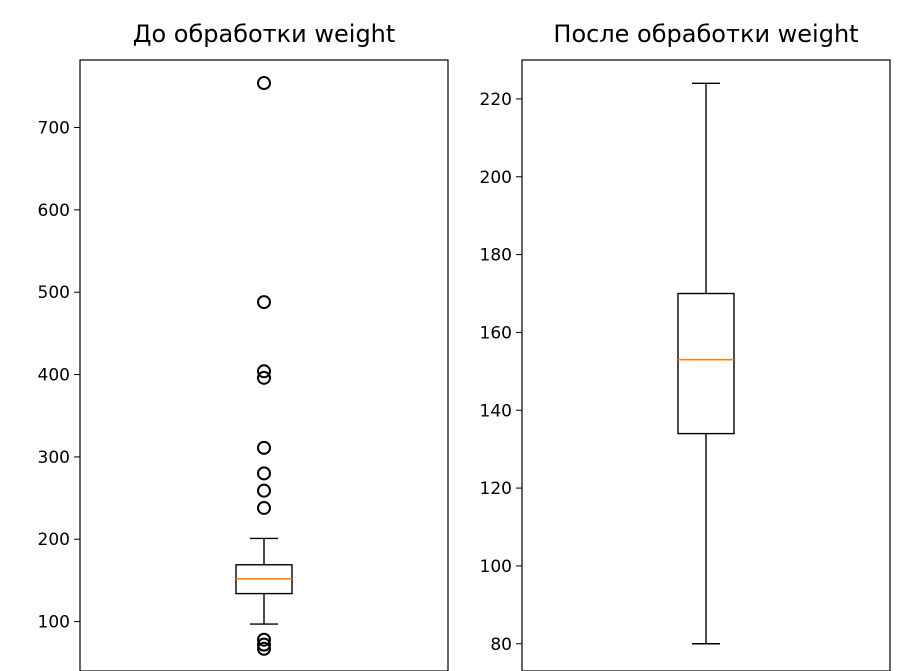  What do you see at coordinates (264, 34) in the screenshot?
I see `left-chart-title: До обработки weight` at bounding box center [264, 34].